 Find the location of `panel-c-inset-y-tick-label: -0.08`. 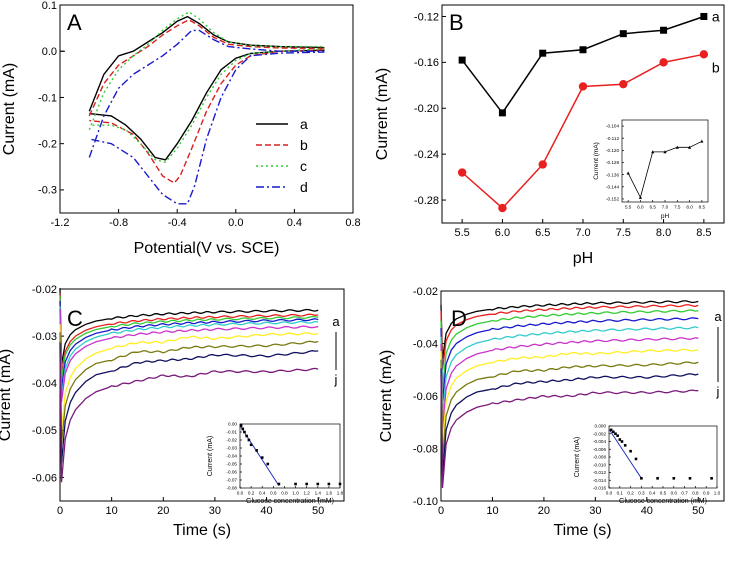

panel-c-inset-y-tick-label: -0.08 is located at coordinates (232, 488).